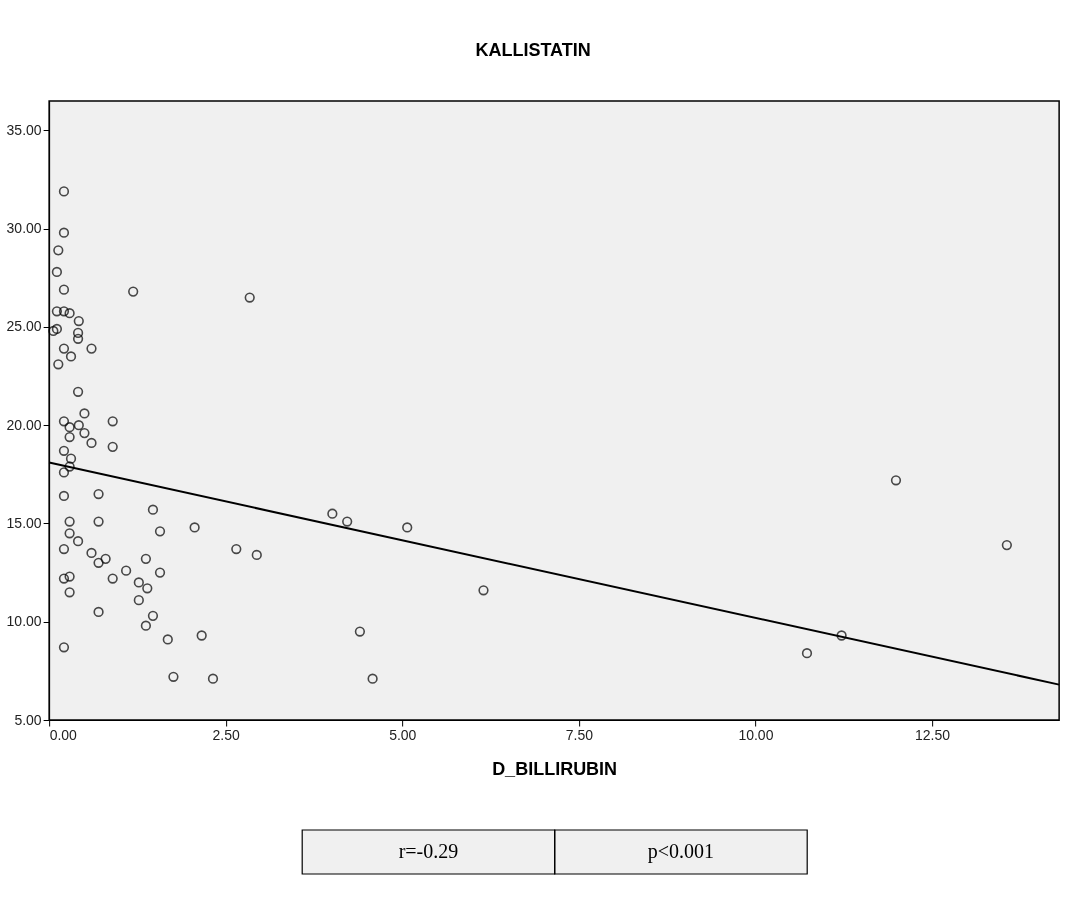 Image resolution: width=1092 pixels, height=902 pixels. Describe the element at coordinates (756, 734) in the screenshot. I see `x-tick-label: 10.00` at that location.